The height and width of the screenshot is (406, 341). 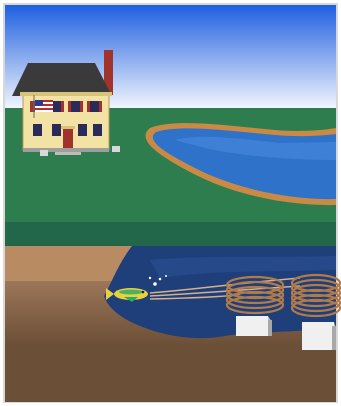 What do you see at coordinates (43, 106) in the screenshot?
I see `flag-icon` at bounding box center [43, 106].